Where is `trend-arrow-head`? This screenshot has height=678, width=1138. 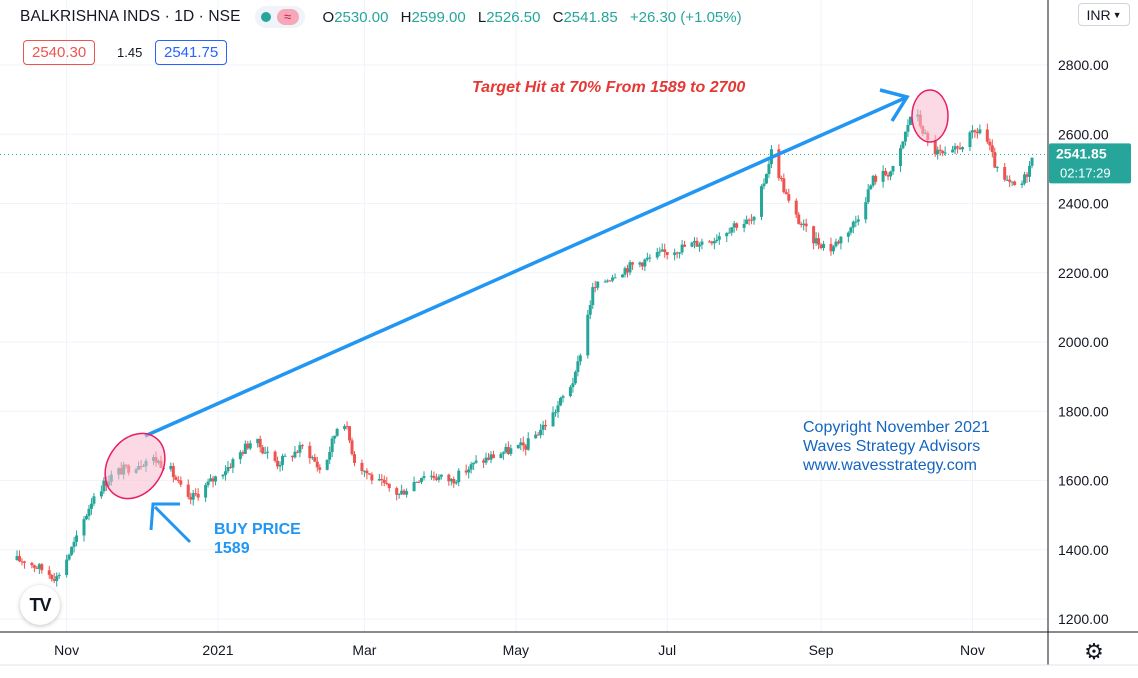 trend-arrow-head is located at coordinates (894, 105).